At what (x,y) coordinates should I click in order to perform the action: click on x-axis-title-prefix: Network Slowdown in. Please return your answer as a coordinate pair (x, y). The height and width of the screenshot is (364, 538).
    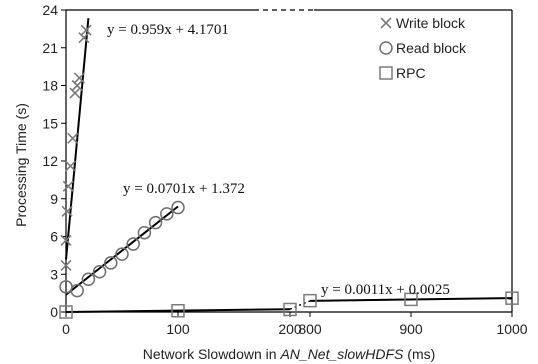
    Looking at the image, I should click on (212, 354).